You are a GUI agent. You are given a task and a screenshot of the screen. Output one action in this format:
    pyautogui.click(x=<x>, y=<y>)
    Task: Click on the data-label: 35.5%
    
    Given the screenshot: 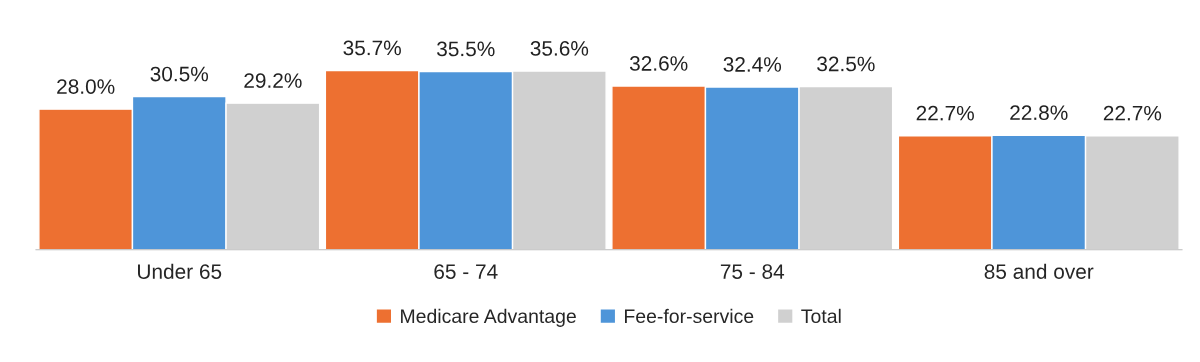 What is the action you would take?
    pyautogui.click(x=466, y=49)
    